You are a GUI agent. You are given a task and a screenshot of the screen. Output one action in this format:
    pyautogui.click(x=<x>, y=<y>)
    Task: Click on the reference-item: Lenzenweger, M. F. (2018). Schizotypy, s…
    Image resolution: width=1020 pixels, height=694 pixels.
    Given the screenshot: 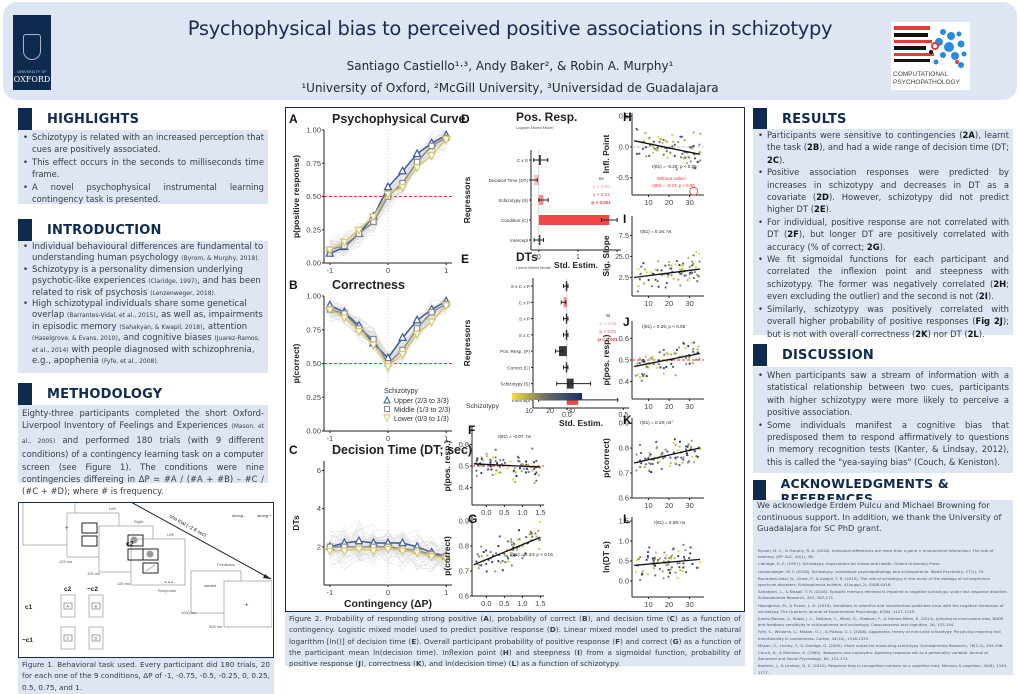 What is the action you would take?
    pyautogui.click(x=871, y=571)
    